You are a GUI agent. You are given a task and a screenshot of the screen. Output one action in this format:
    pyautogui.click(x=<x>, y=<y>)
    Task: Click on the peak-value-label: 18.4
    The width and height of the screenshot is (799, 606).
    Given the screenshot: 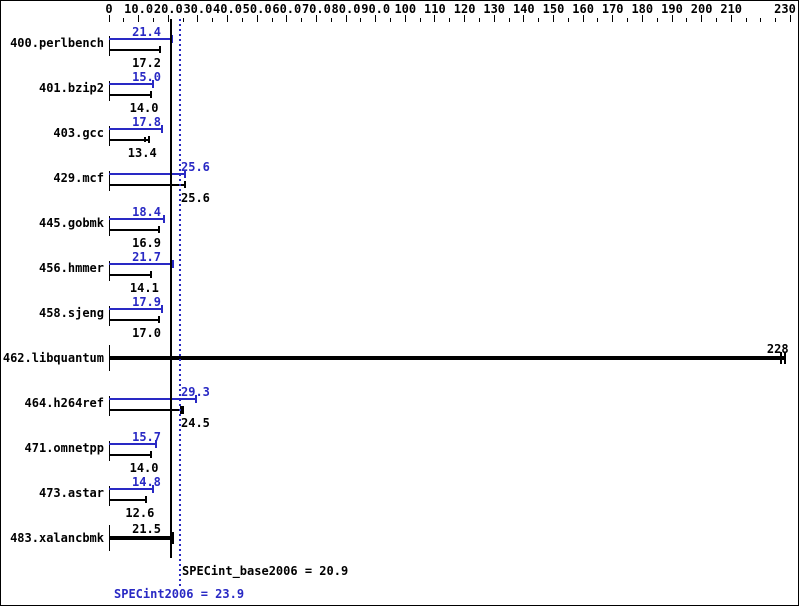 What is the action you would take?
    pyautogui.click(x=146, y=212)
    